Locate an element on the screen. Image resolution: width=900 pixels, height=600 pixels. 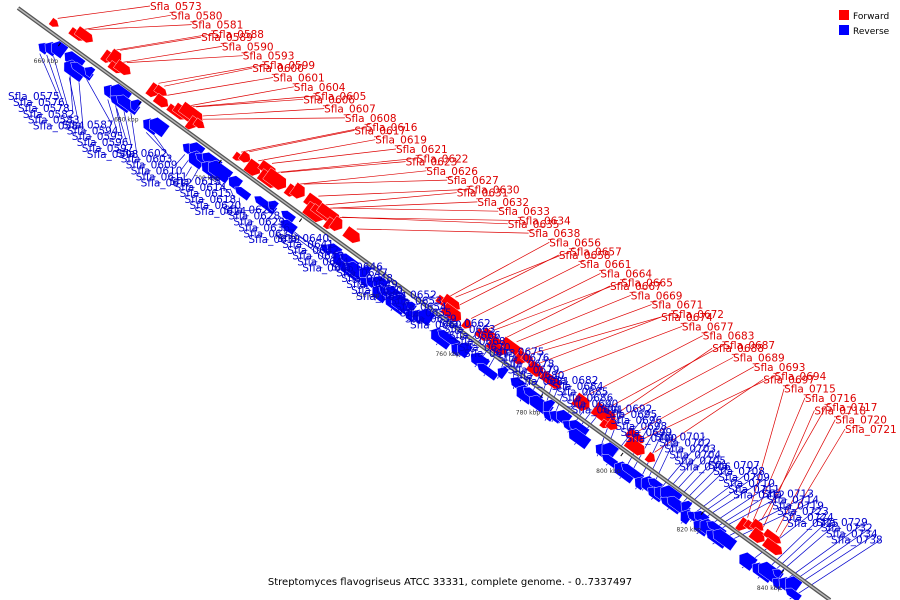
gene-label: Sfla_0590 is located at coordinates (248, 47).